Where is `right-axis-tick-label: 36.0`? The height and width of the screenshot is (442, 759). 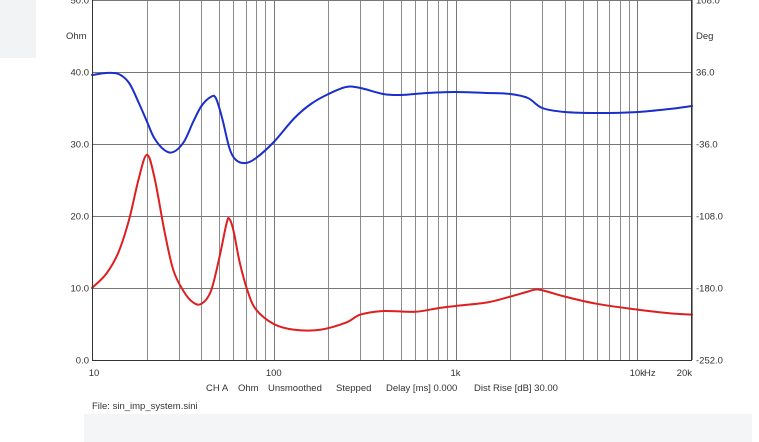
right-axis-tick-label: 36.0 is located at coordinates (705, 73).